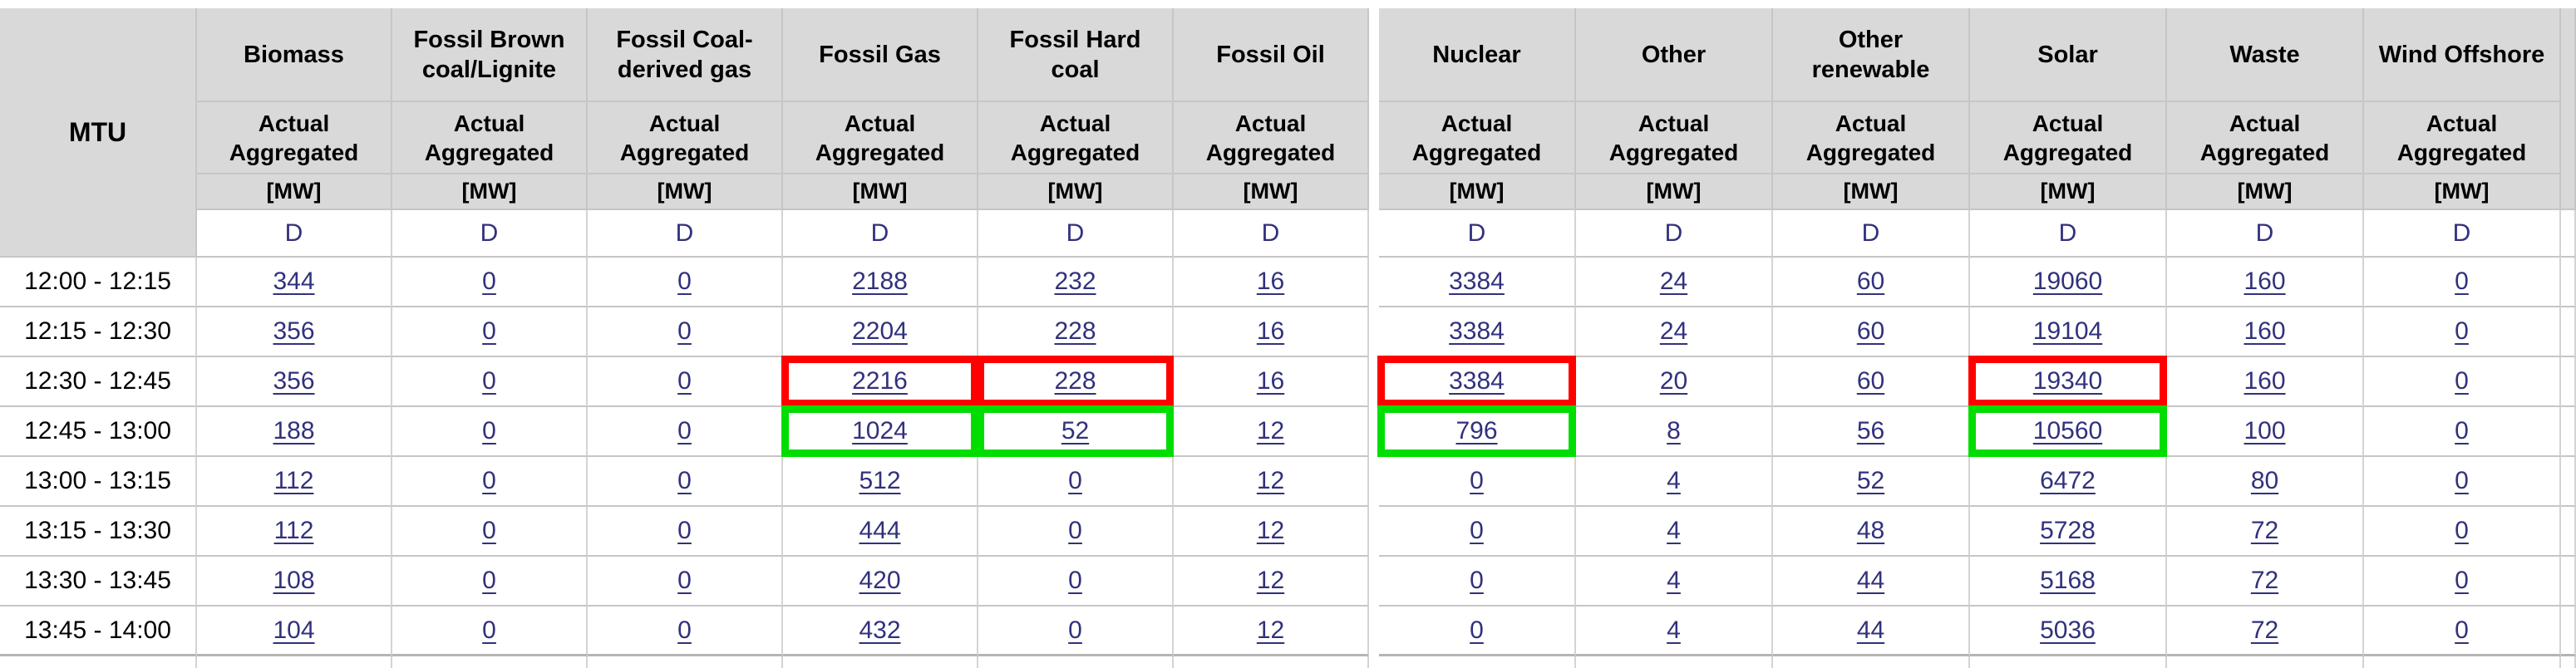  I want to click on value-link: 56, so click(1870, 431).